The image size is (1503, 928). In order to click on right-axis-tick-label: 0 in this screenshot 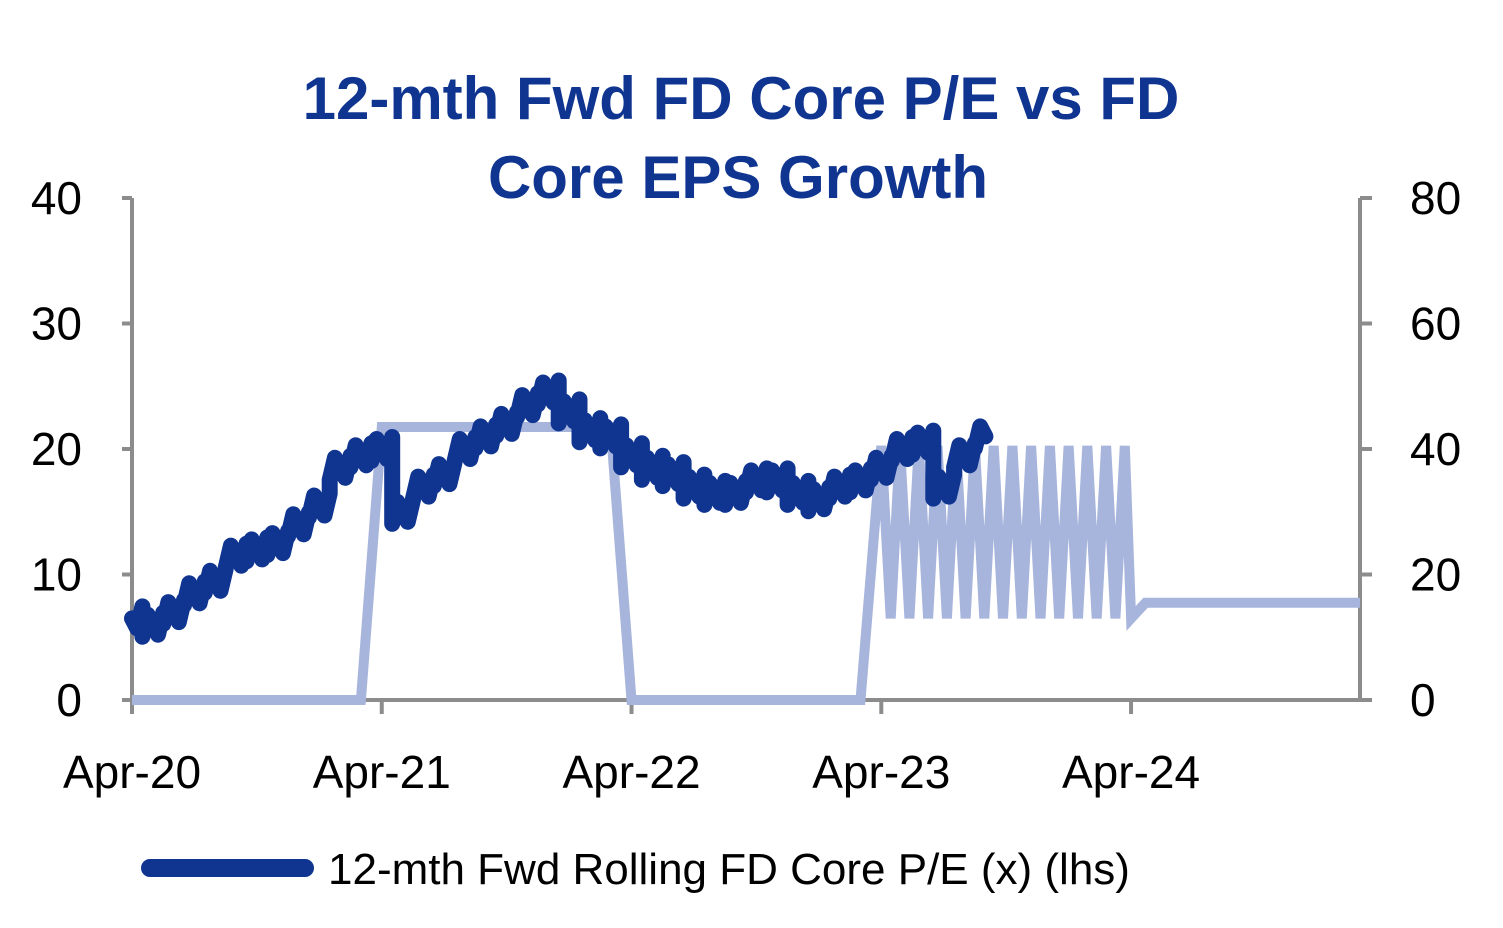, I will do `click(1423, 700)`.